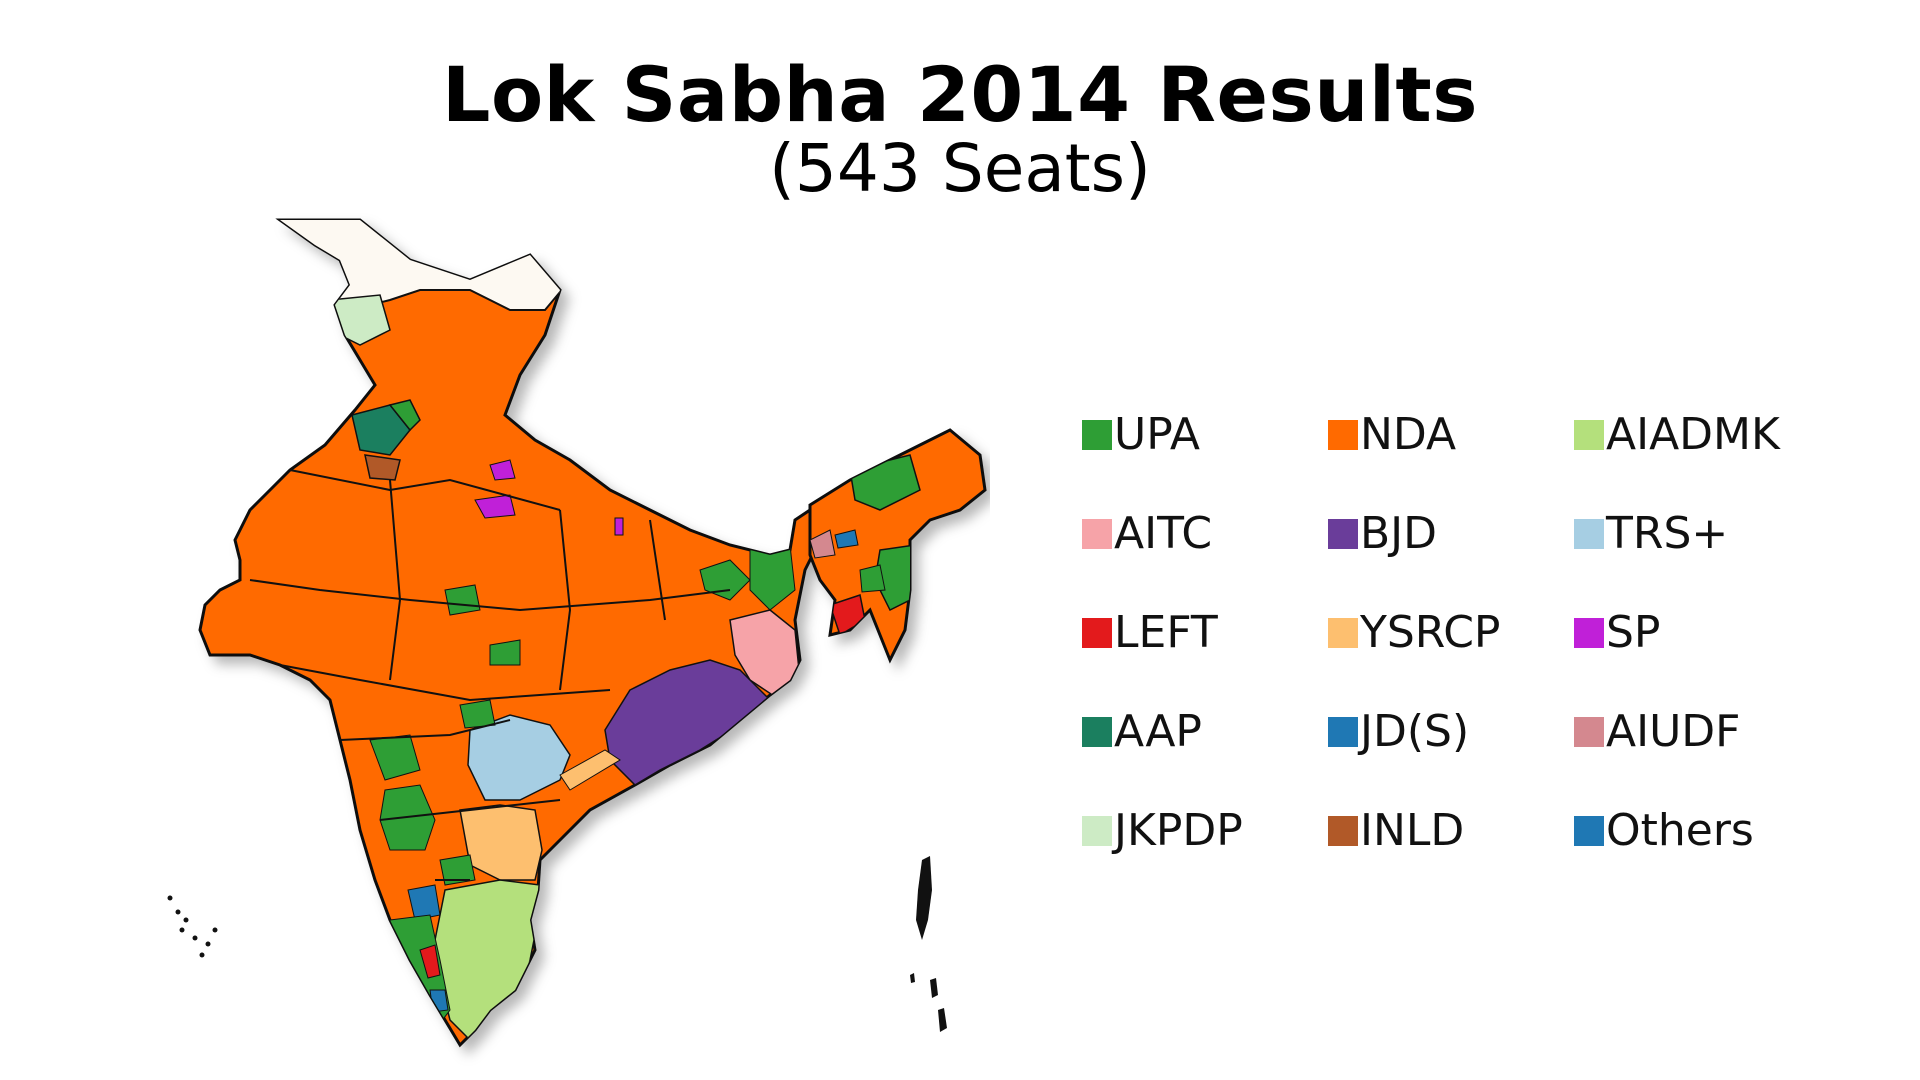 The image size is (1920, 1080). I want to click on legend-item: TRS+, so click(1697, 533).